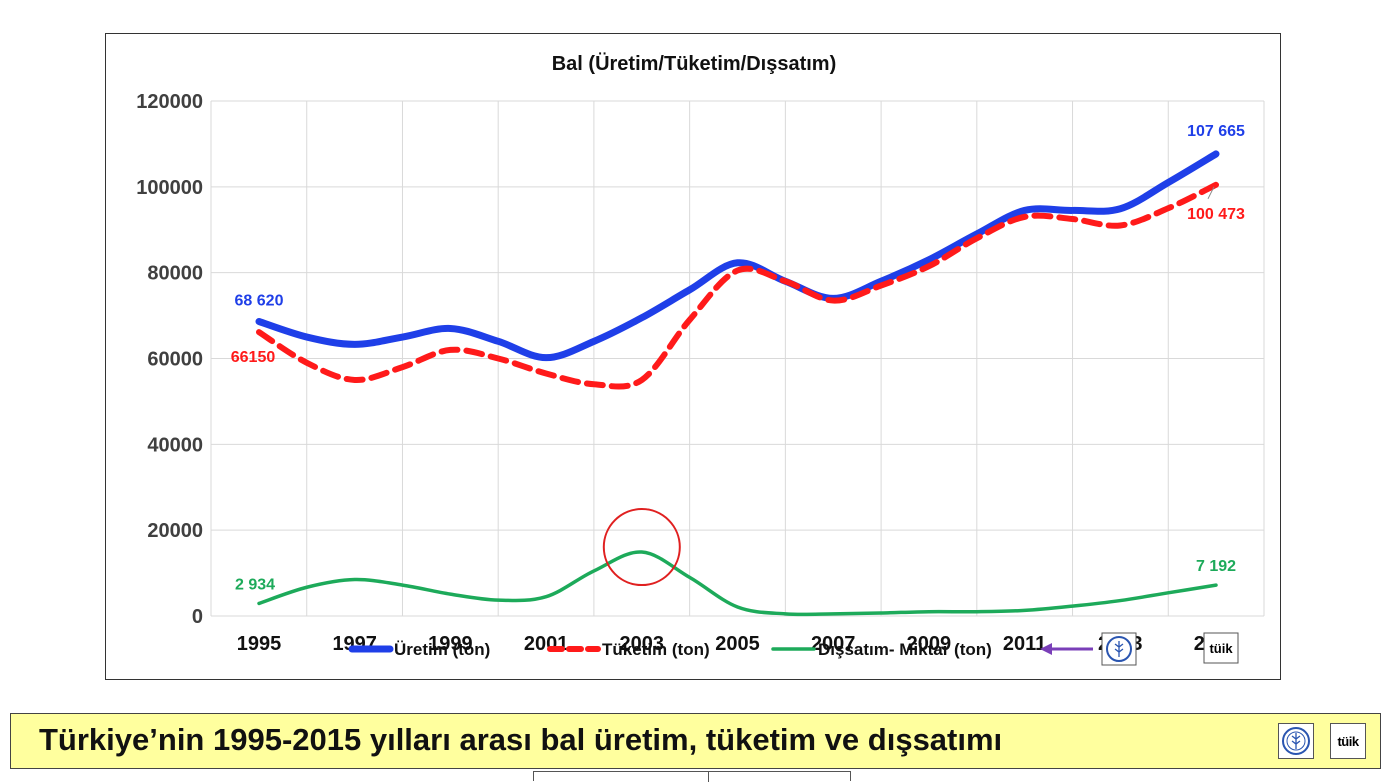  Describe the element at coordinates (197, 617) in the screenshot. I see `y-tick-label: 0` at that location.